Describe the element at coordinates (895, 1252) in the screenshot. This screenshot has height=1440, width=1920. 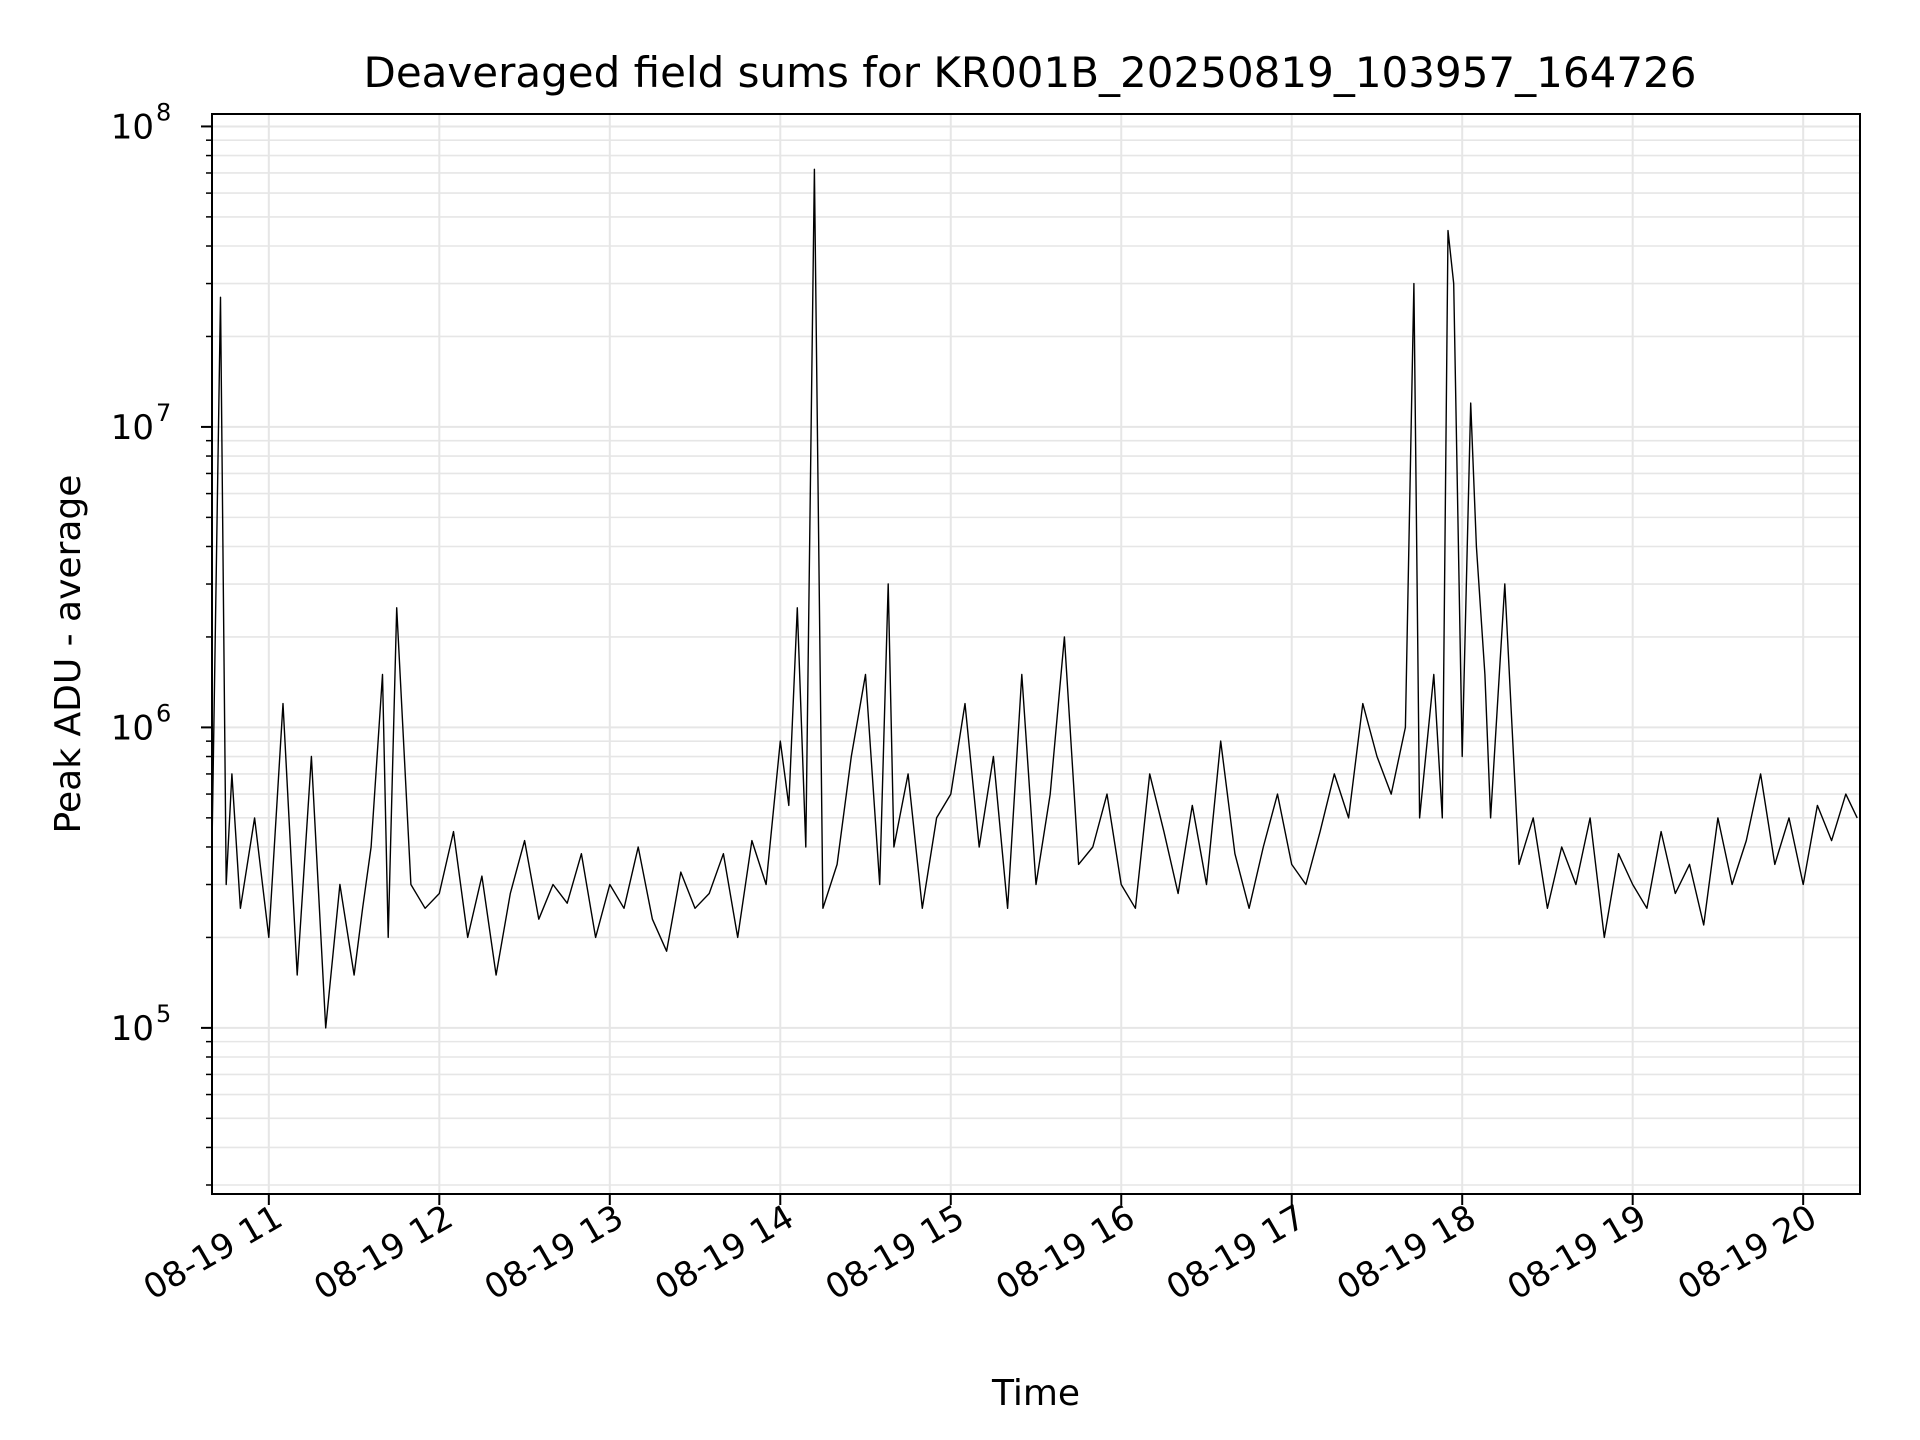
I see `x-tick-label: 08-19 15` at that location.